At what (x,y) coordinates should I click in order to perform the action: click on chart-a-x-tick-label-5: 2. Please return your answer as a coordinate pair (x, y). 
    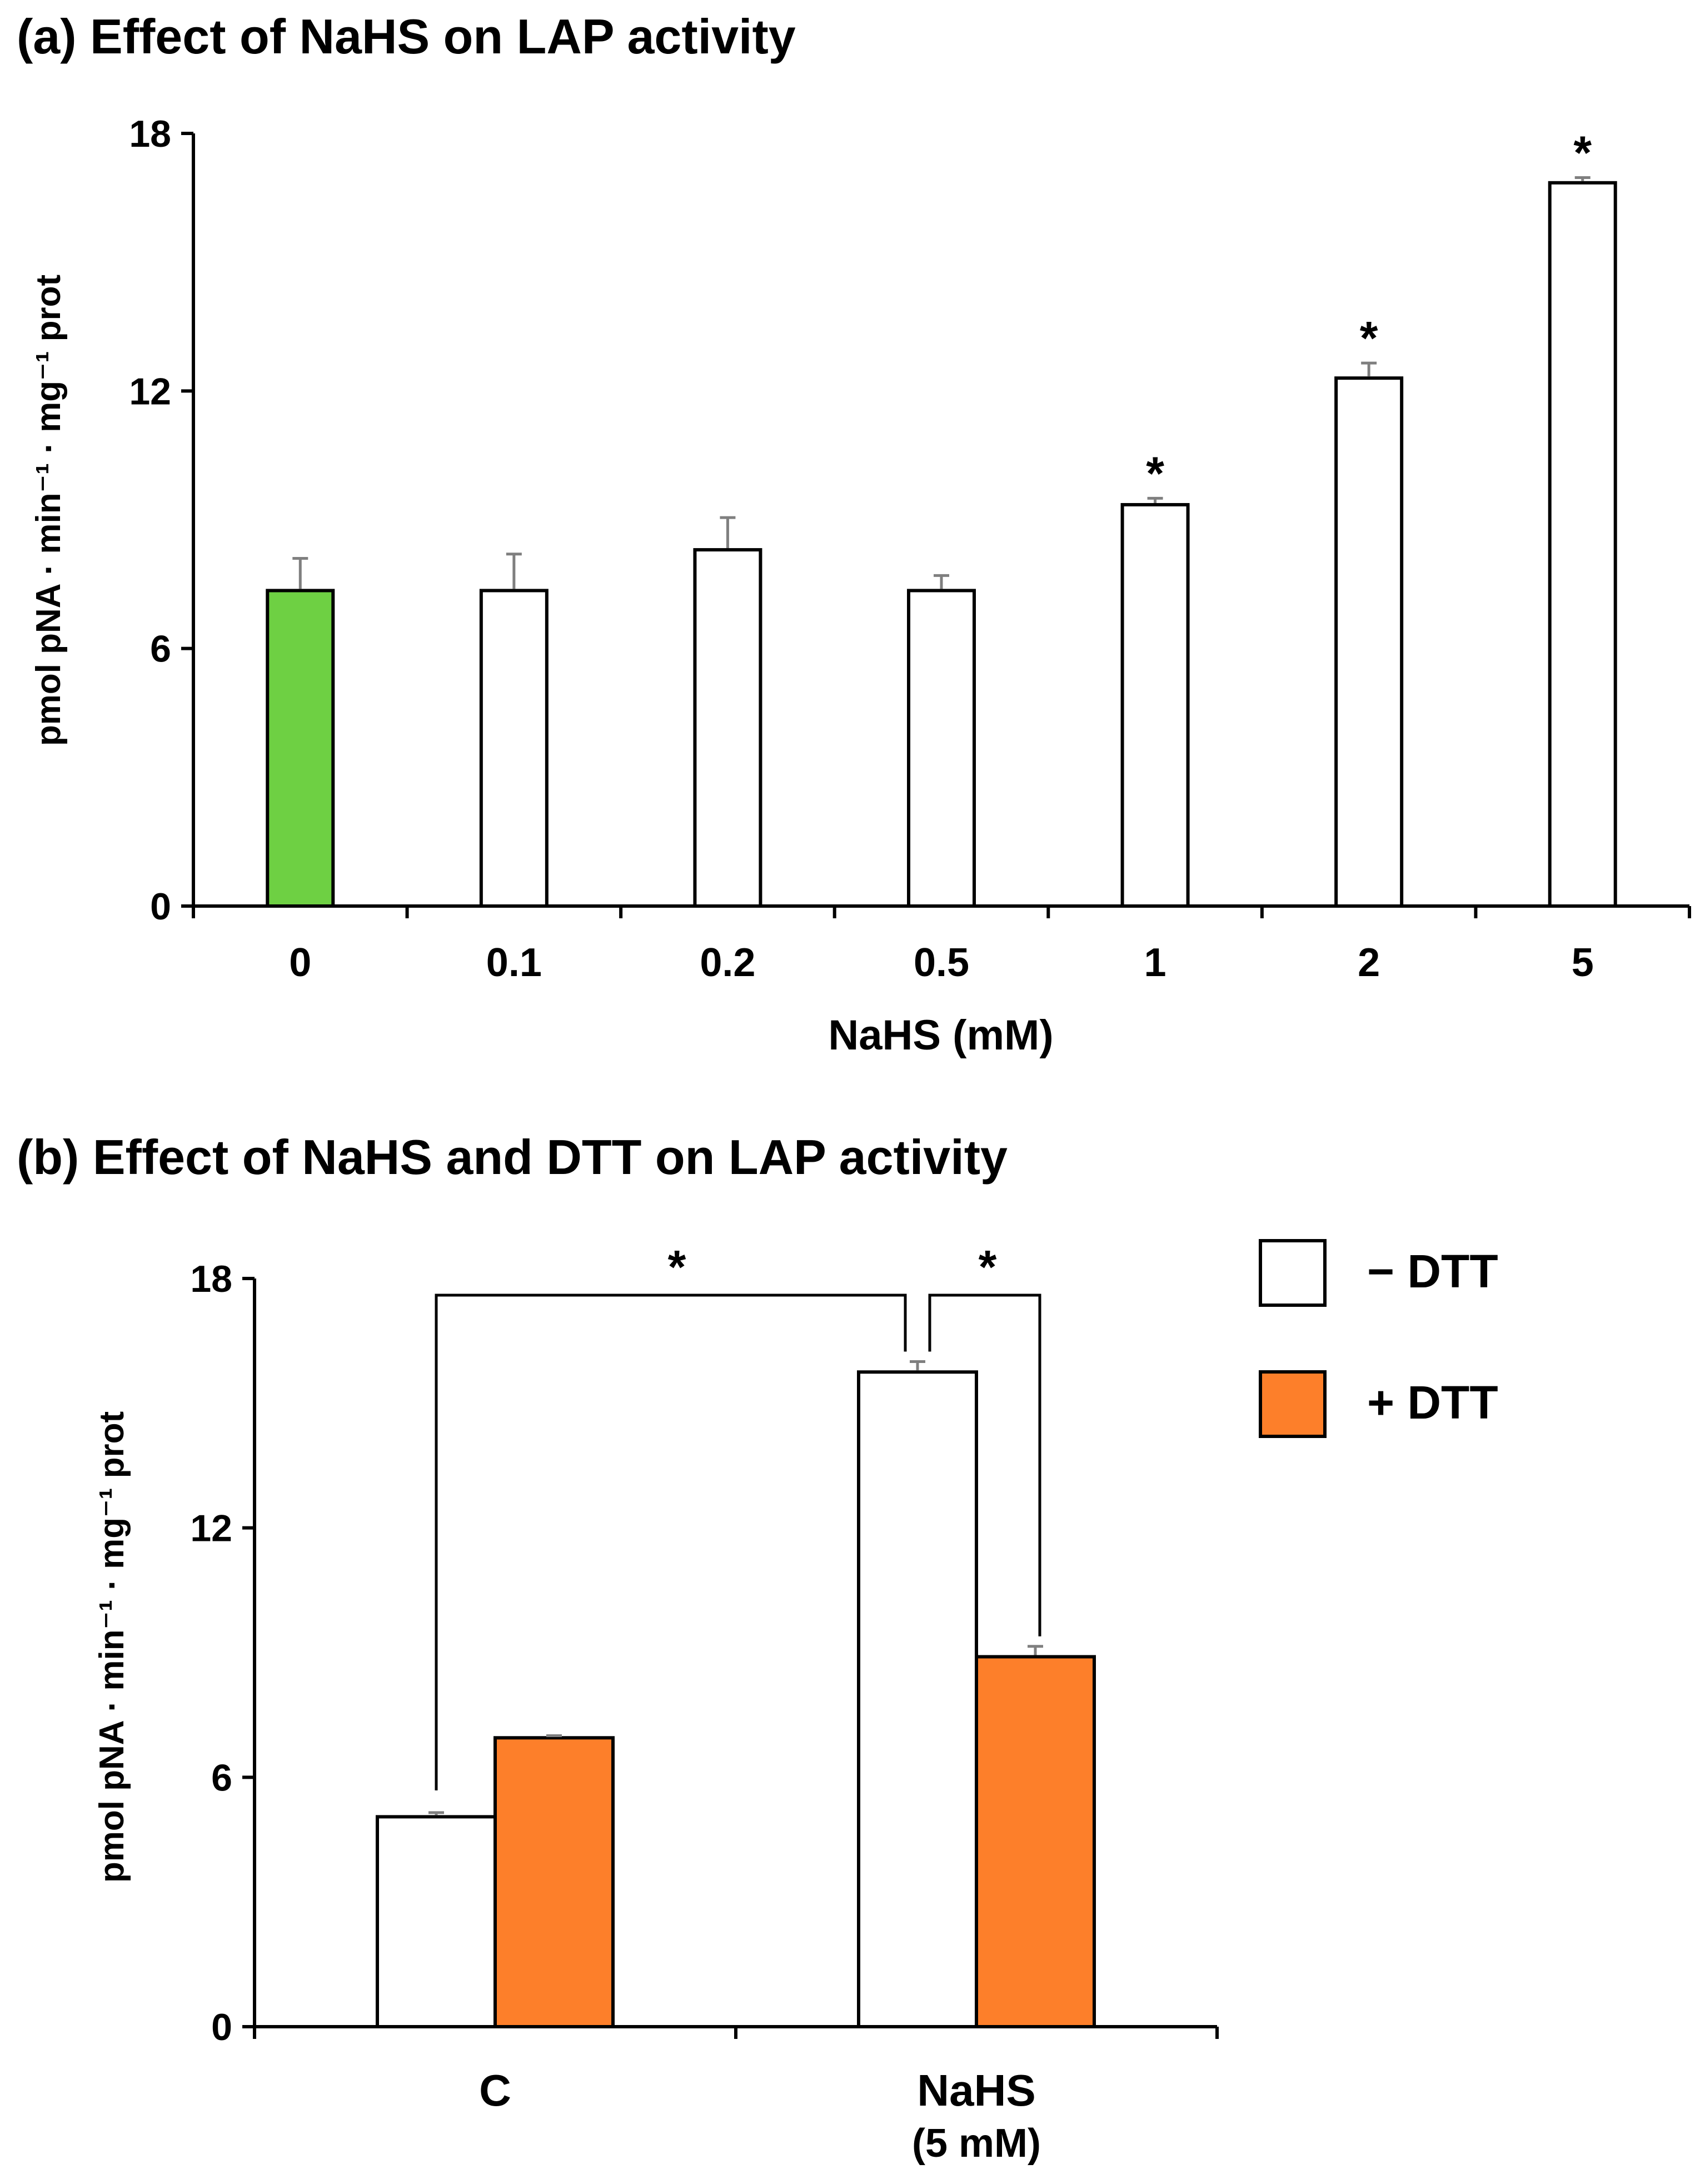
    Looking at the image, I should click on (1369, 963).